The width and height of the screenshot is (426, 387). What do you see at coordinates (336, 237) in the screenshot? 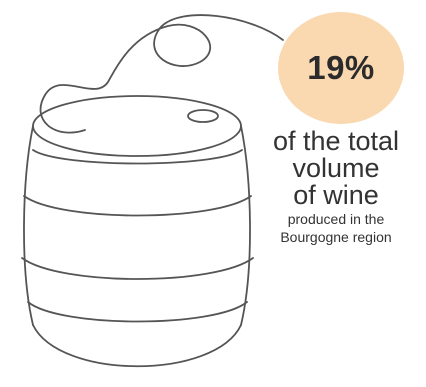
I see `caption-line-5: Bourgogne region` at bounding box center [336, 237].